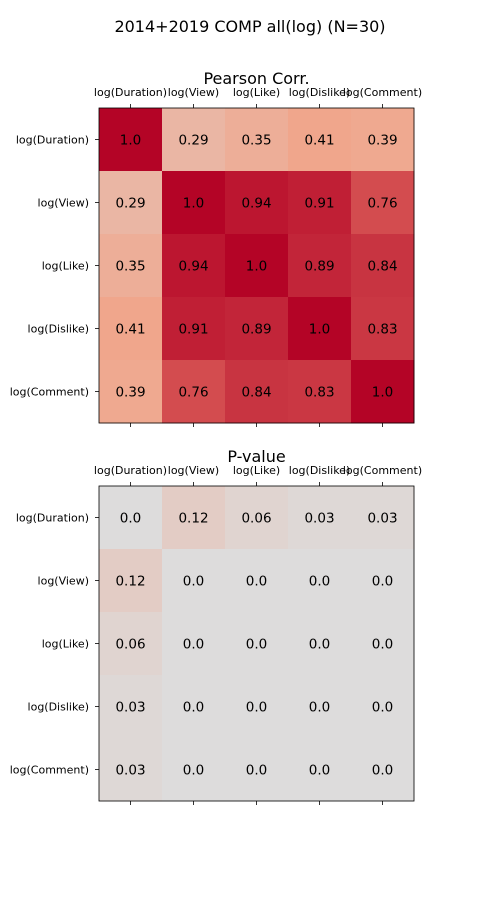 The image size is (500, 900). What do you see at coordinates (65, 266) in the screenshot?
I see `y-tick-label: log(Like)` at bounding box center [65, 266].